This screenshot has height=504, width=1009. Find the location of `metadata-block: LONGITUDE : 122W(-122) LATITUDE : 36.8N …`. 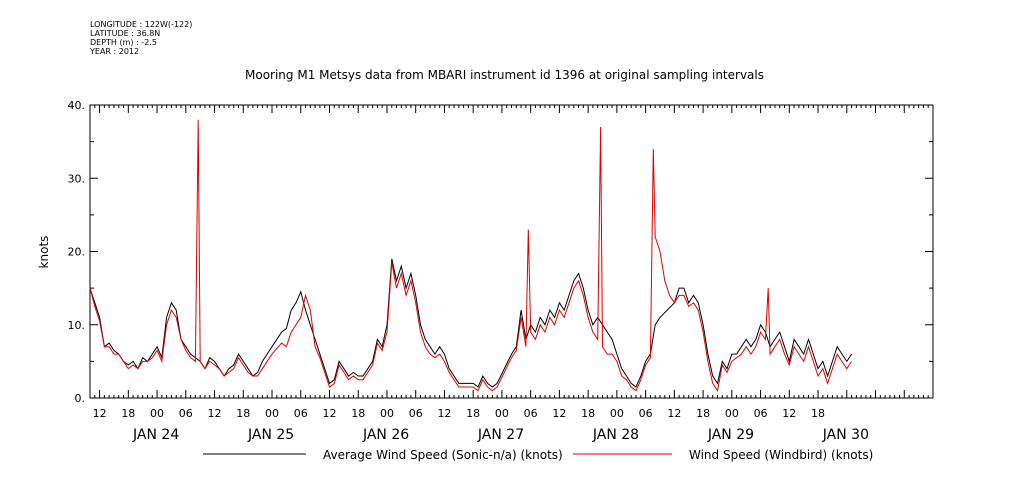

metadata-block: LONGITUDE : 122W(-122) LATITUDE : 36.8N … is located at coordinates (141, 38).